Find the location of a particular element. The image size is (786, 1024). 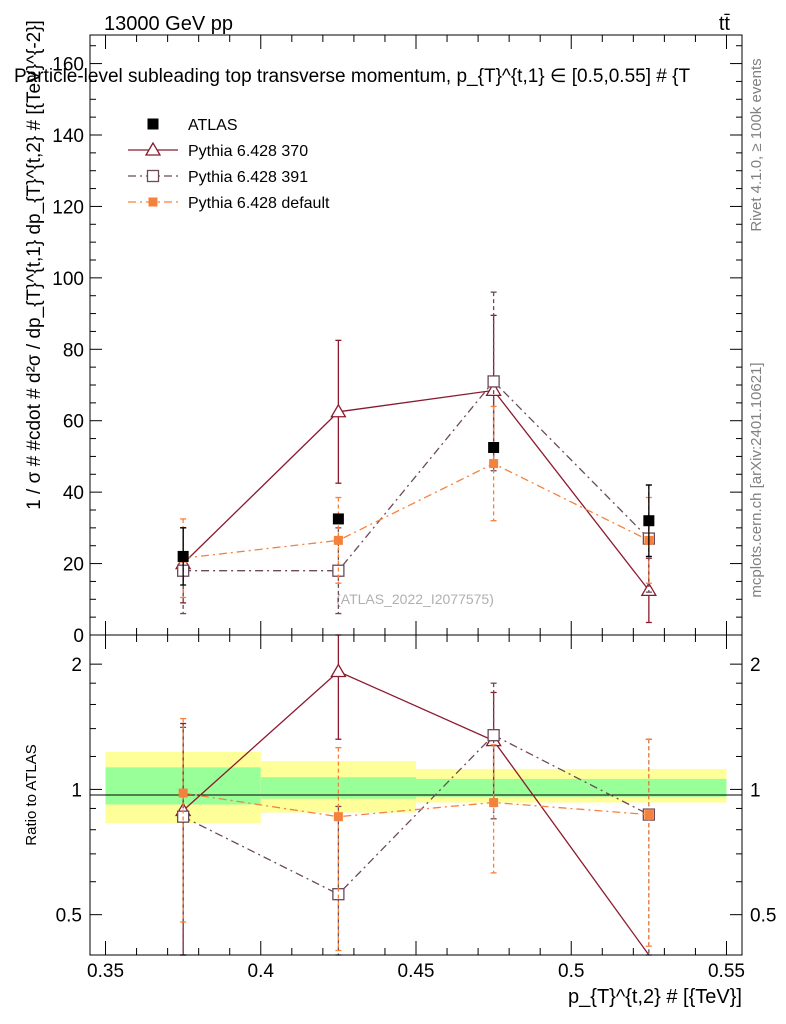

x-tick-label: 0.35 is located at coordinates (105, 971).